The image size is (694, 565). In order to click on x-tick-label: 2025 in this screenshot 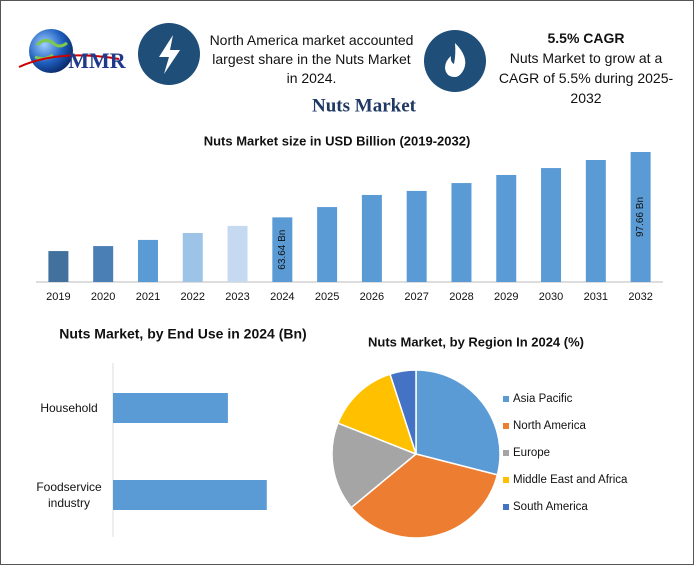, I will do `click(327, 297)`.